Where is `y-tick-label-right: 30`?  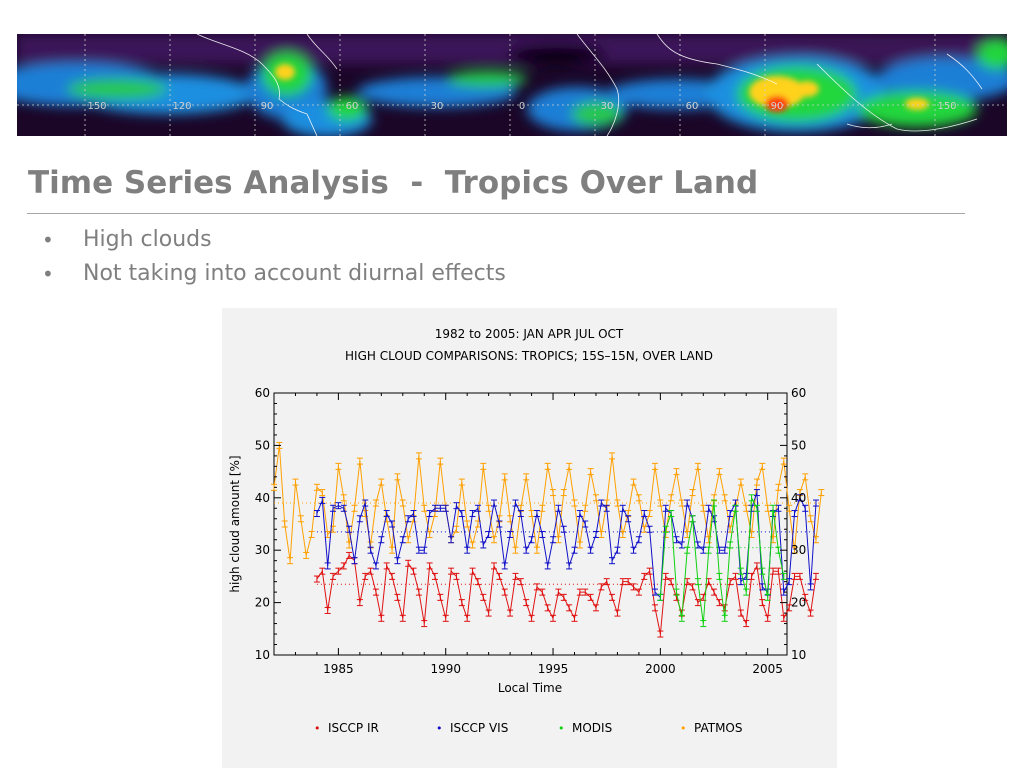
y-tick-label-right: 30 is located at coordinates (798, 550).